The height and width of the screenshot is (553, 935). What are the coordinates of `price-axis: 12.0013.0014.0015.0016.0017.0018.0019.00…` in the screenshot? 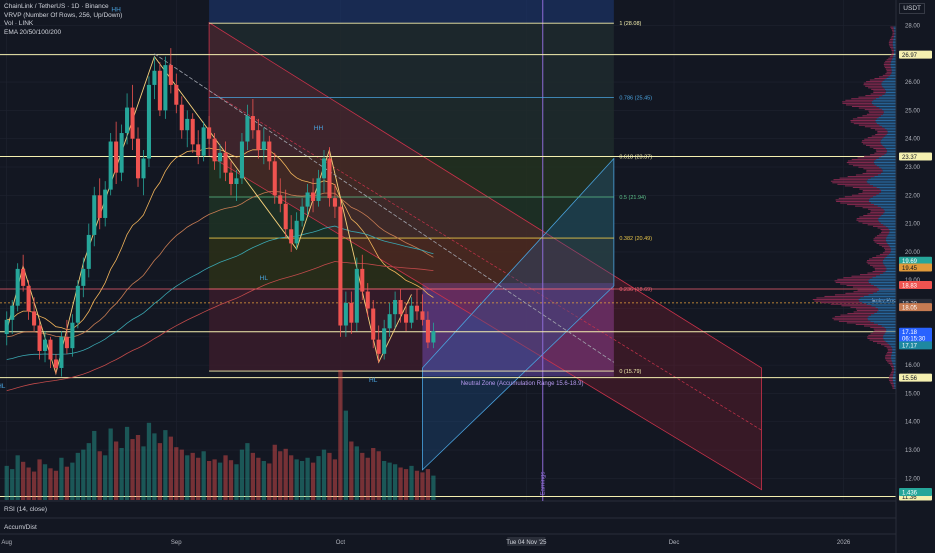 It's located at (915, 276).